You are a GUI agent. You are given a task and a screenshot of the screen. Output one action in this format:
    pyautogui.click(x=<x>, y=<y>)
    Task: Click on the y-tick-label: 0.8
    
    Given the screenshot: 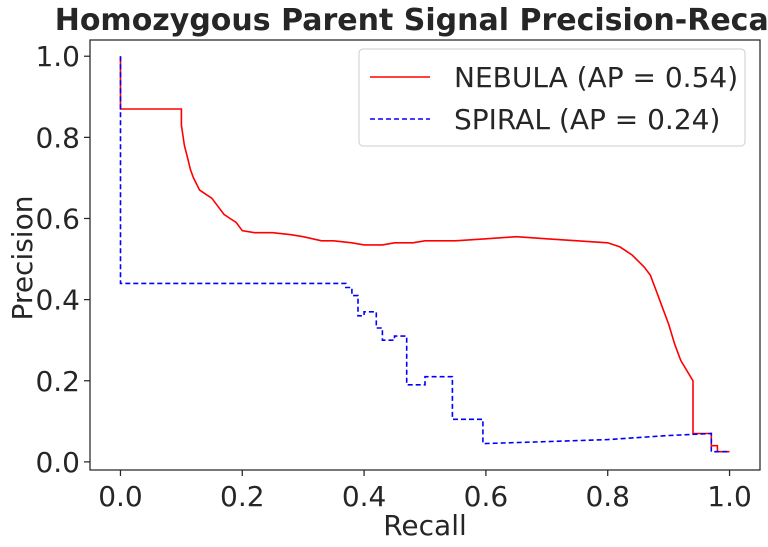 What is the action you would take?
    pyautogui.click(x=57, y=137)
    